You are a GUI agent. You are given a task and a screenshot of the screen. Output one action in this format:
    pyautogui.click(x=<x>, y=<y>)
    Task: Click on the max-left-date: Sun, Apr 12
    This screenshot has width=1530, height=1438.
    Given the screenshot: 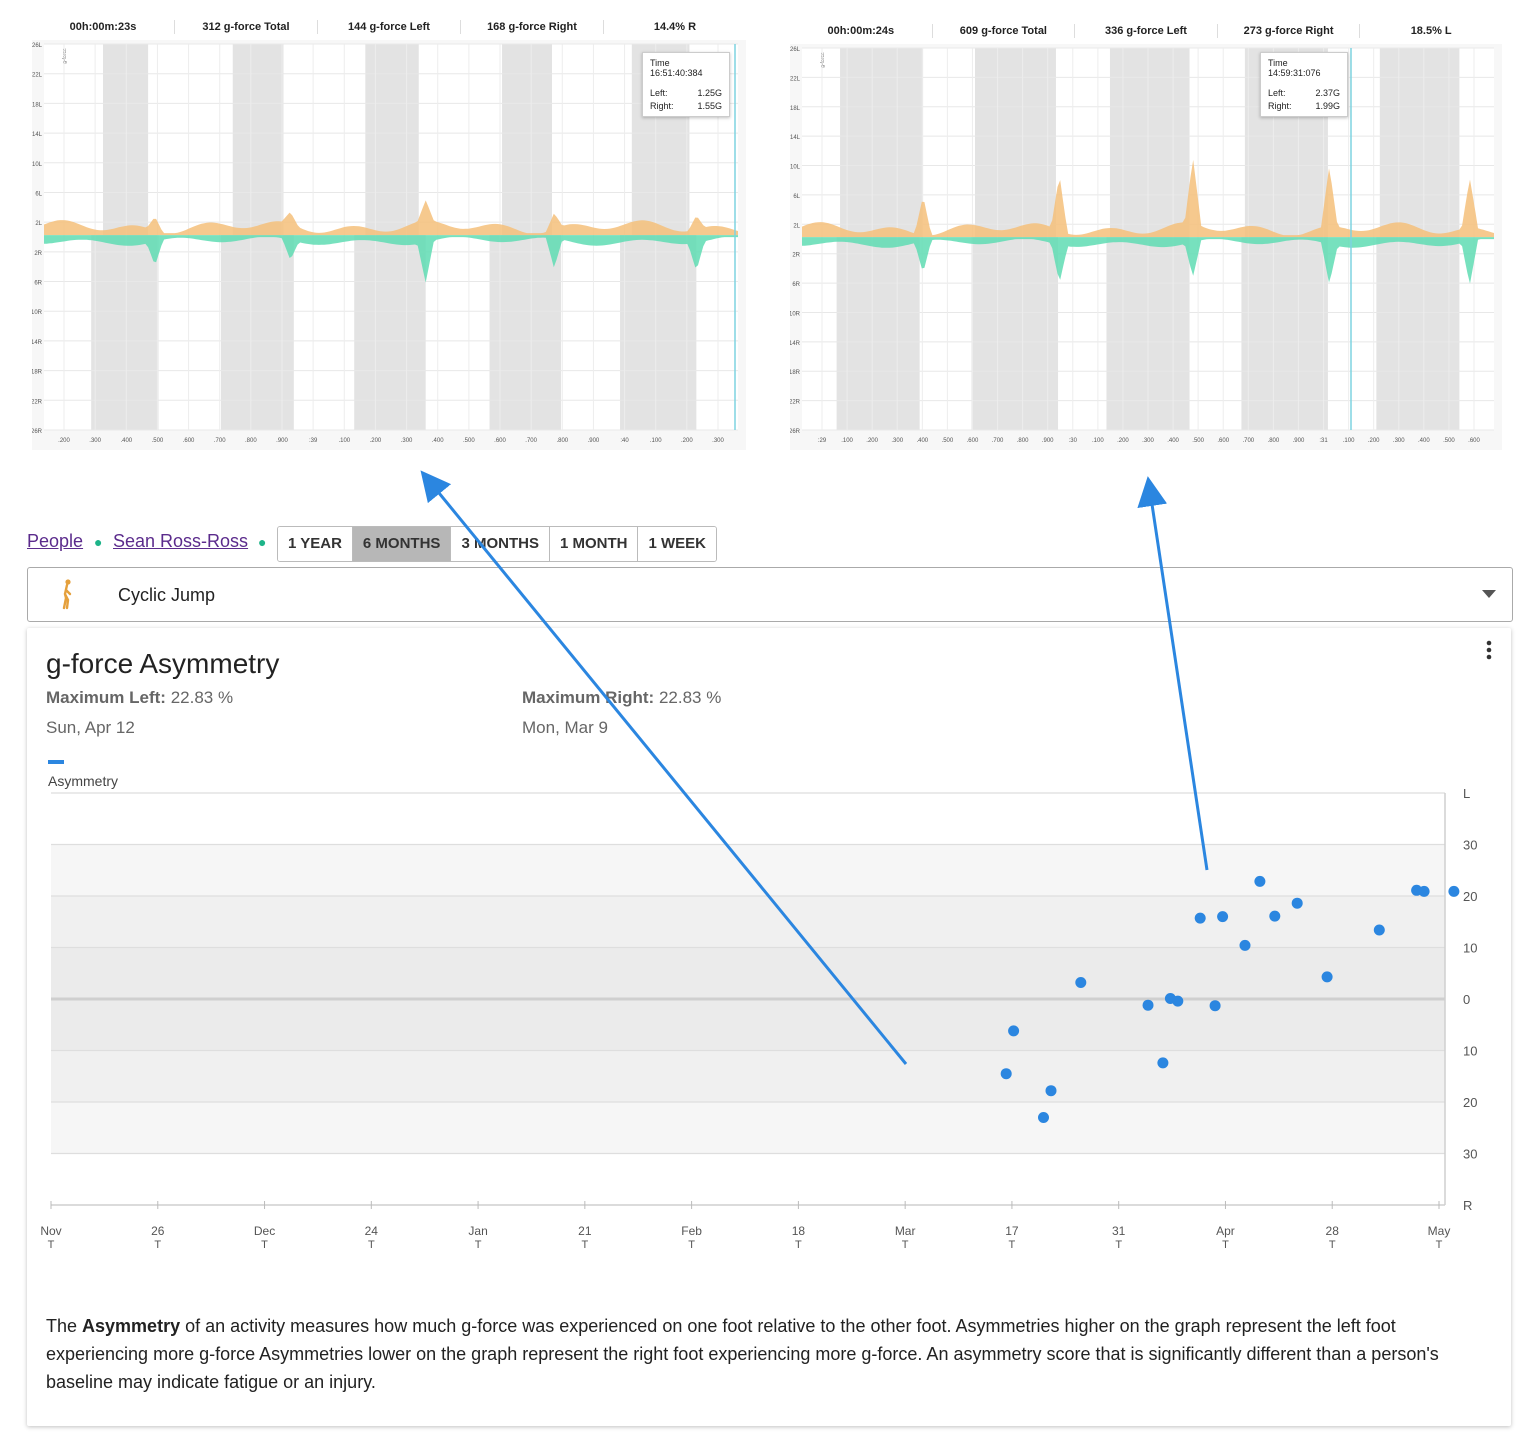 What is the action you would take?
    pyautogui.click(x=90, y=727)
    